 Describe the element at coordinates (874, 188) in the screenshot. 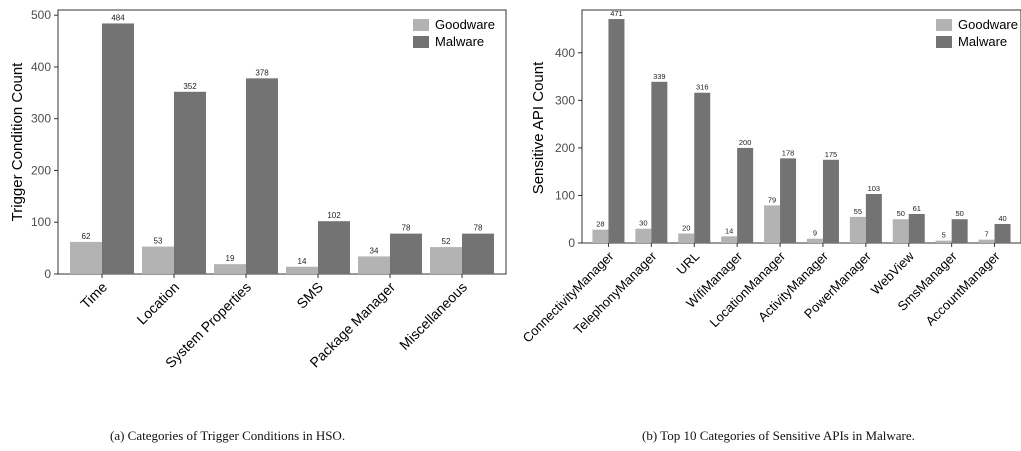

I see `bar-value-label: 103` at that location.